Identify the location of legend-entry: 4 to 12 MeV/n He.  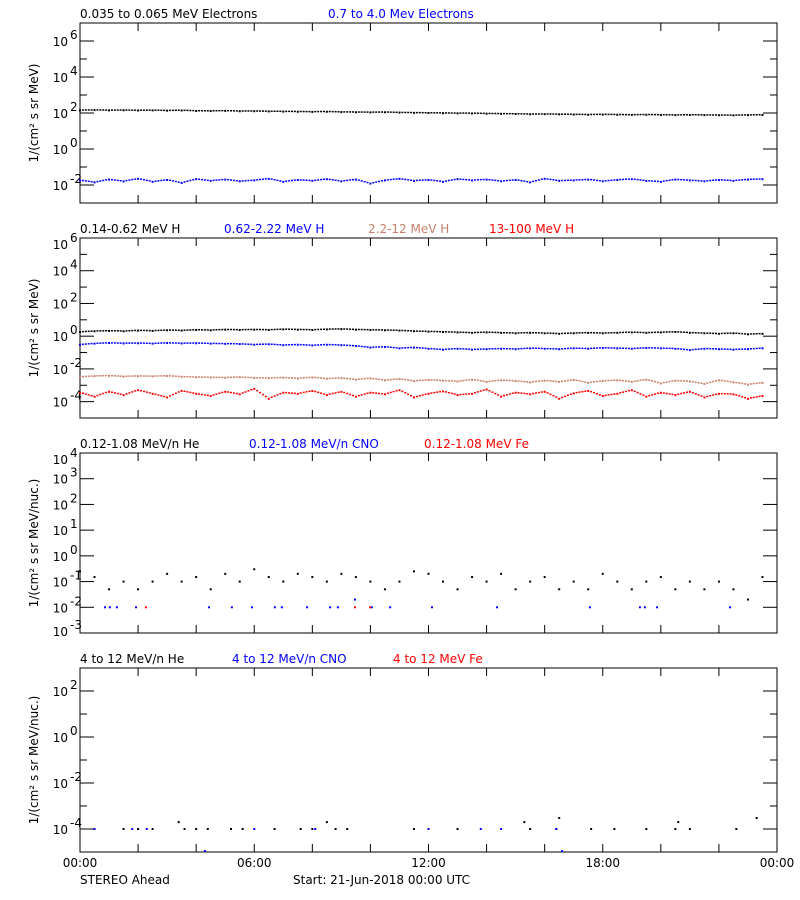
(132, 659).